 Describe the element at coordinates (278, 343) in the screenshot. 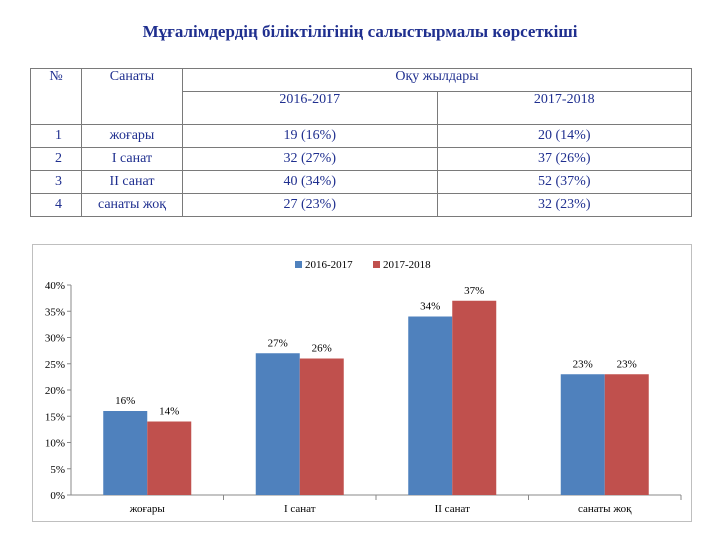

I see `data-label: 27%` at that location.